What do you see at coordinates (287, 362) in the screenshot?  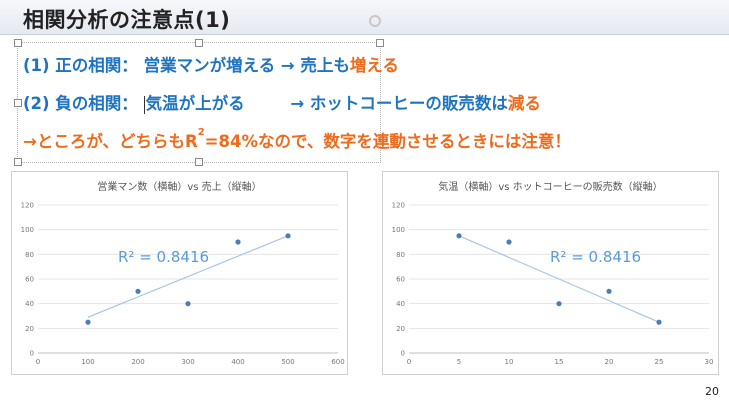 I see `x-tick-label: 500` at bounding box center [287, 362].